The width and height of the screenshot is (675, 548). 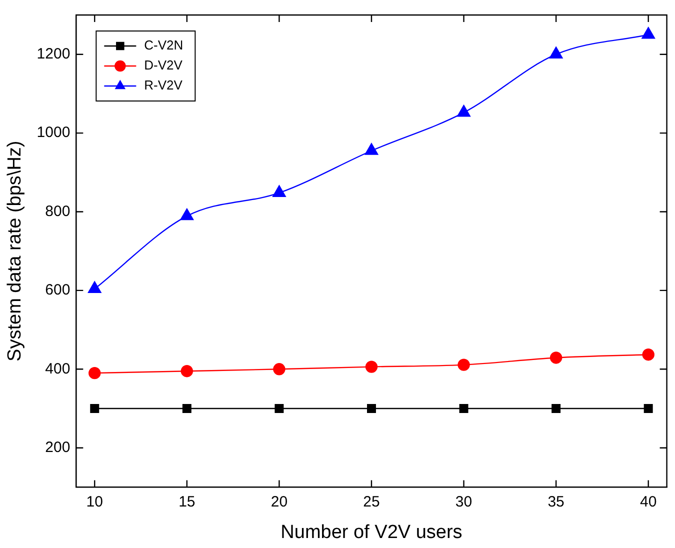 What do you see at coordinates (57, 369) in the screenshot?
I see `y-tick-label: 400` at bounding box center [57, 369].